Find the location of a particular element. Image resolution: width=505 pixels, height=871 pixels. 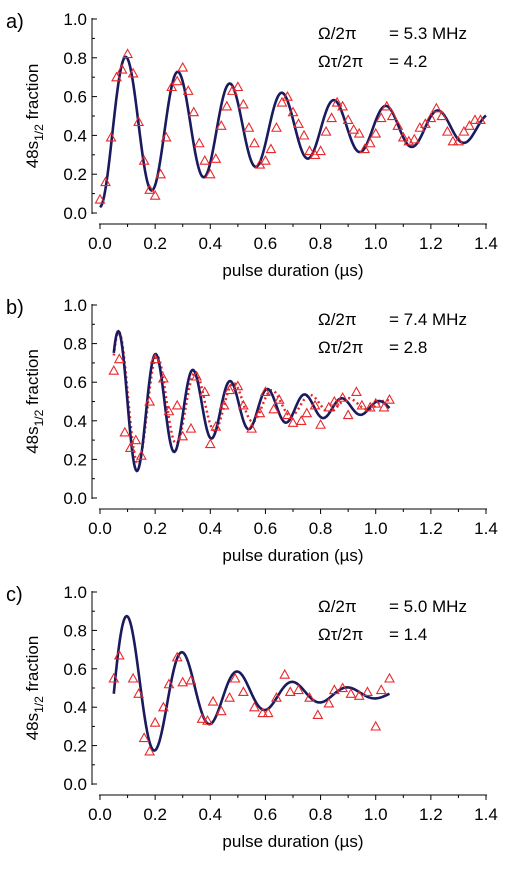

annotation-value: = 5.3 MHz is located at coordinates (428, 33).